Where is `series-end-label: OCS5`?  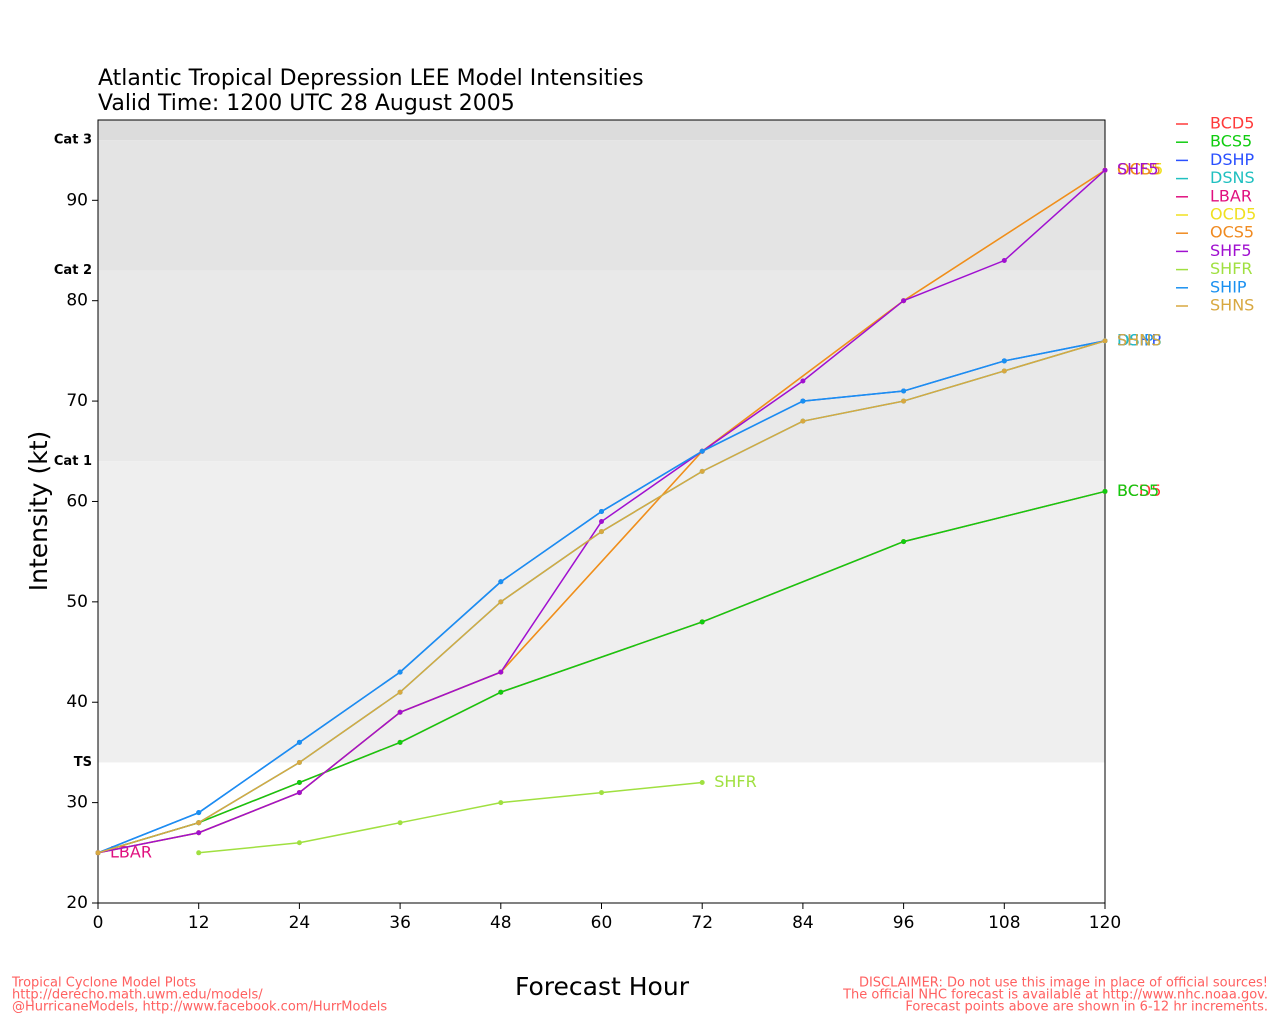
series-end-label: OCS5 is located at coordinates (1139, 169).